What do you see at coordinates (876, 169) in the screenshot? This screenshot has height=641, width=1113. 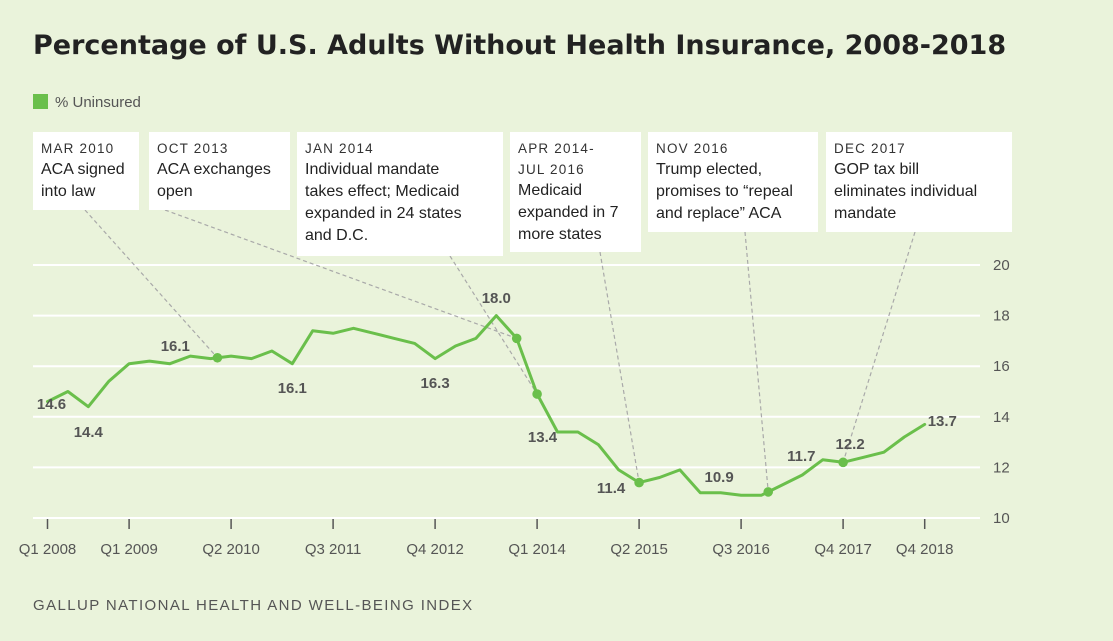 I see `annotation-text: GOP tax bill` at bounding box center [876, 169].